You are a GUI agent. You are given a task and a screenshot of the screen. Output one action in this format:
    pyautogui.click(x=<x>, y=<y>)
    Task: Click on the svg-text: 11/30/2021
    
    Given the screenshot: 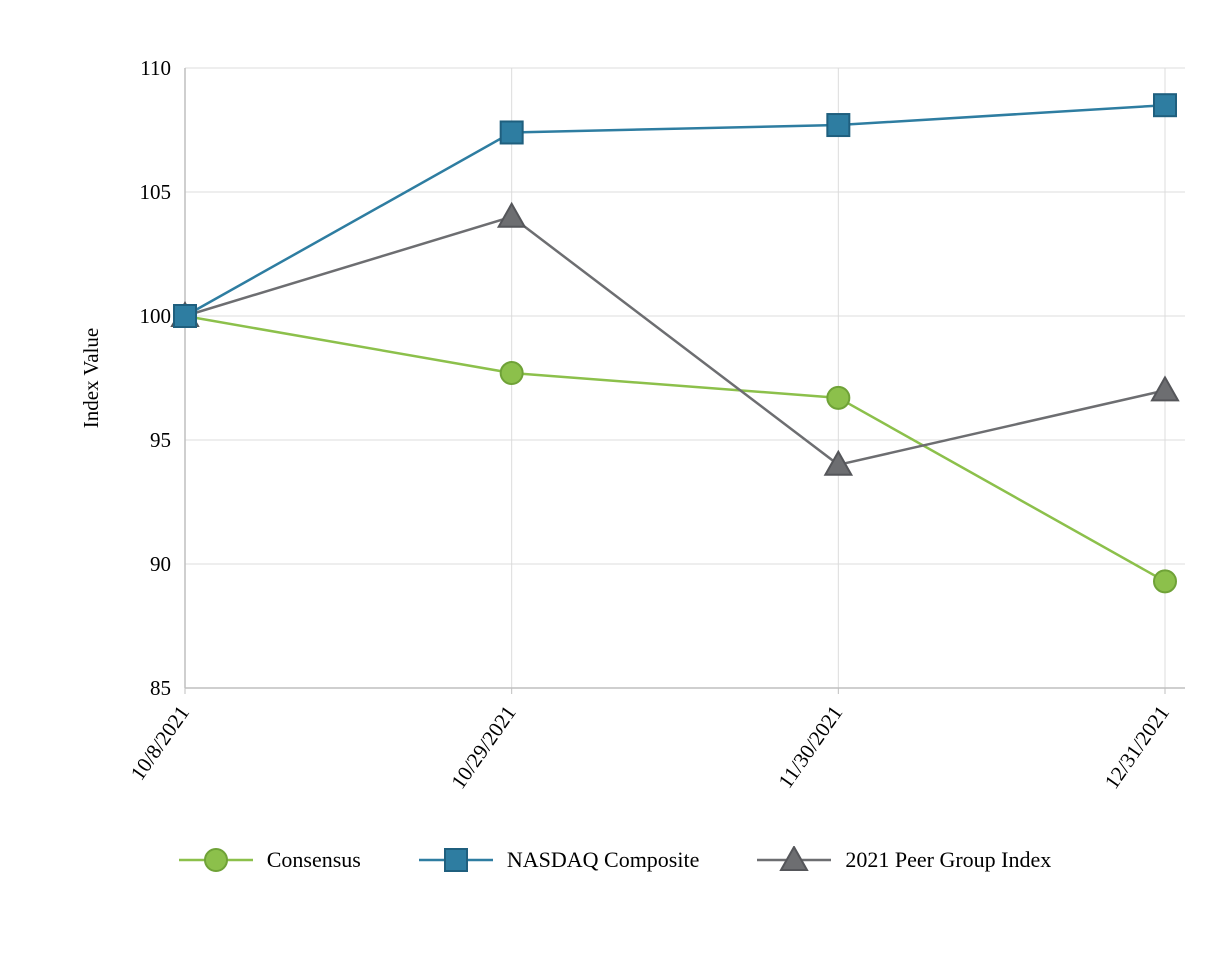 What is the action you would take?
    pyautogui.click(x=810, y=746)
    